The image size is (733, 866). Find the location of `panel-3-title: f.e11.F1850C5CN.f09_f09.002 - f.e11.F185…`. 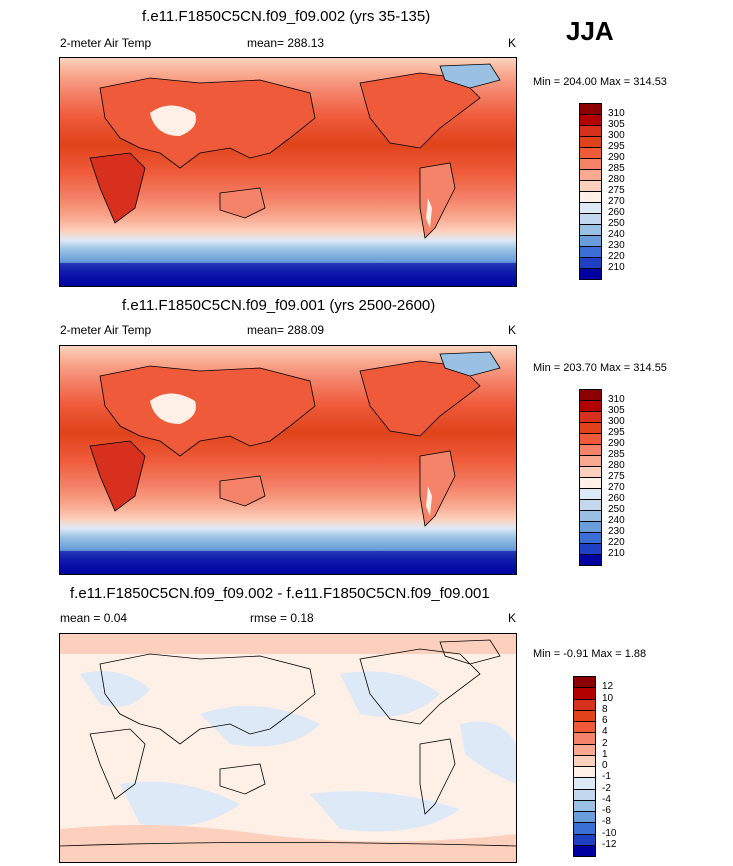

panel-3-title: f.e11.F1850C5CN.f09_f09.002 - f.e11.F185… is located at coordinates (280, 593).